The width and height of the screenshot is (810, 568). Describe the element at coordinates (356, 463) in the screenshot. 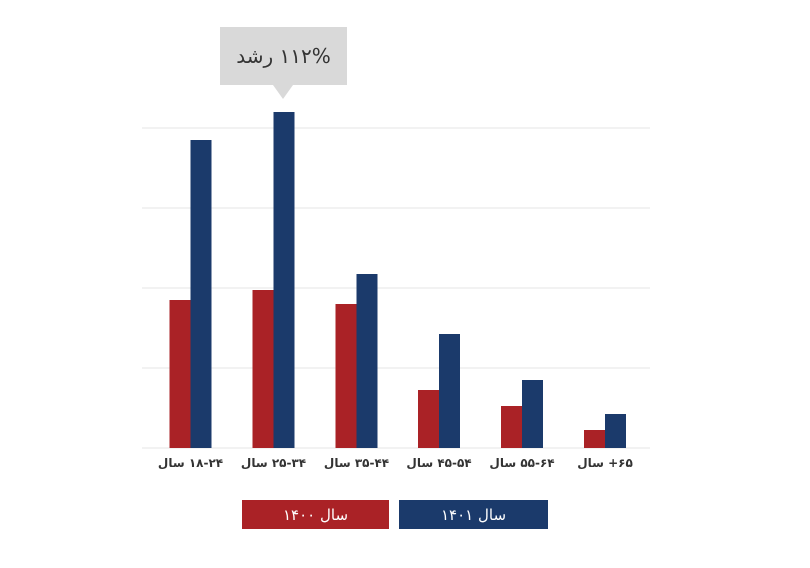

I see `x-tick-label: ۳۵-۴۴ سال` at that location.